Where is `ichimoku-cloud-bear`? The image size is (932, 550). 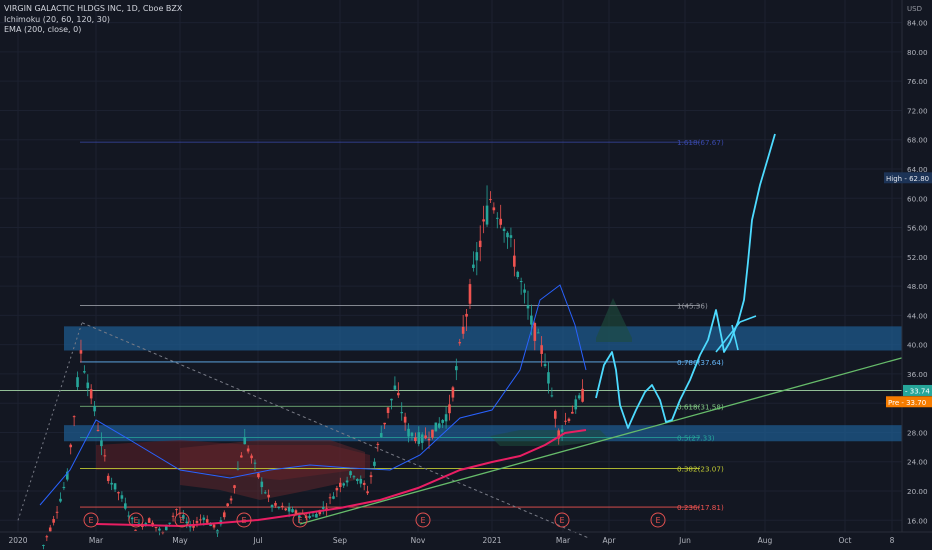
ichimoku-cloud-bear is located at coordinates (233, 460).